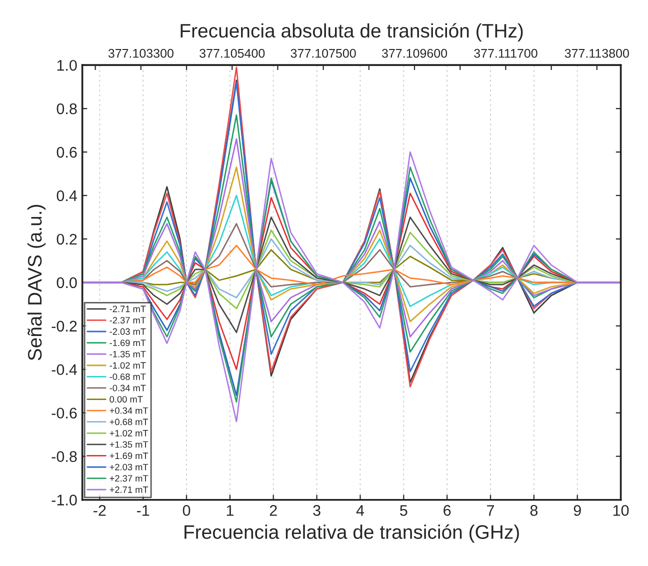 Image resolution: width=648 pixels, height=566 pixels. What do you see at coordinates (129, 467) in the screenshot?
I see `legend-label: +2.03 mT` at bounding box center [129, 467].